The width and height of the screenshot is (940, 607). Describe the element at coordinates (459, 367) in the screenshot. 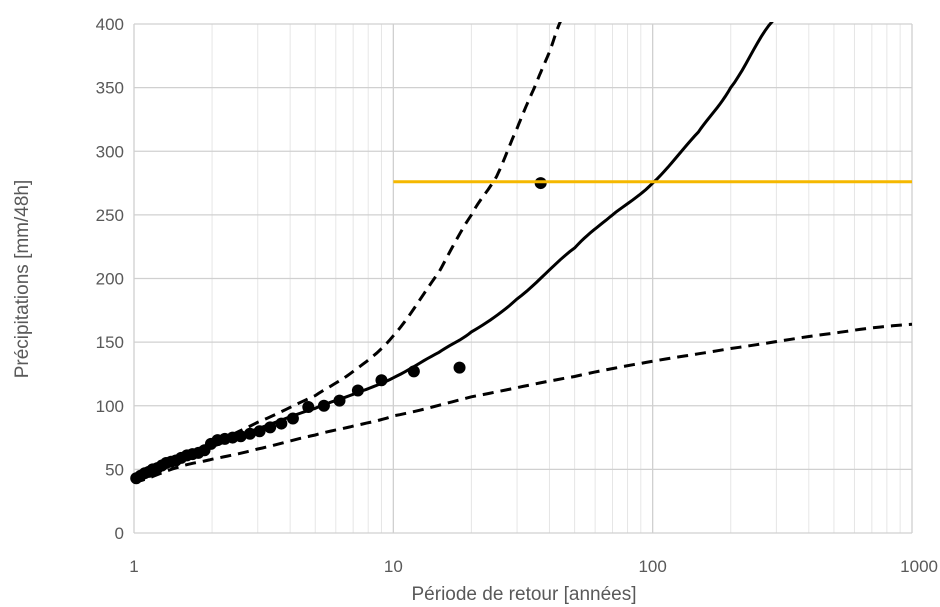

I see `data-point` at that location.